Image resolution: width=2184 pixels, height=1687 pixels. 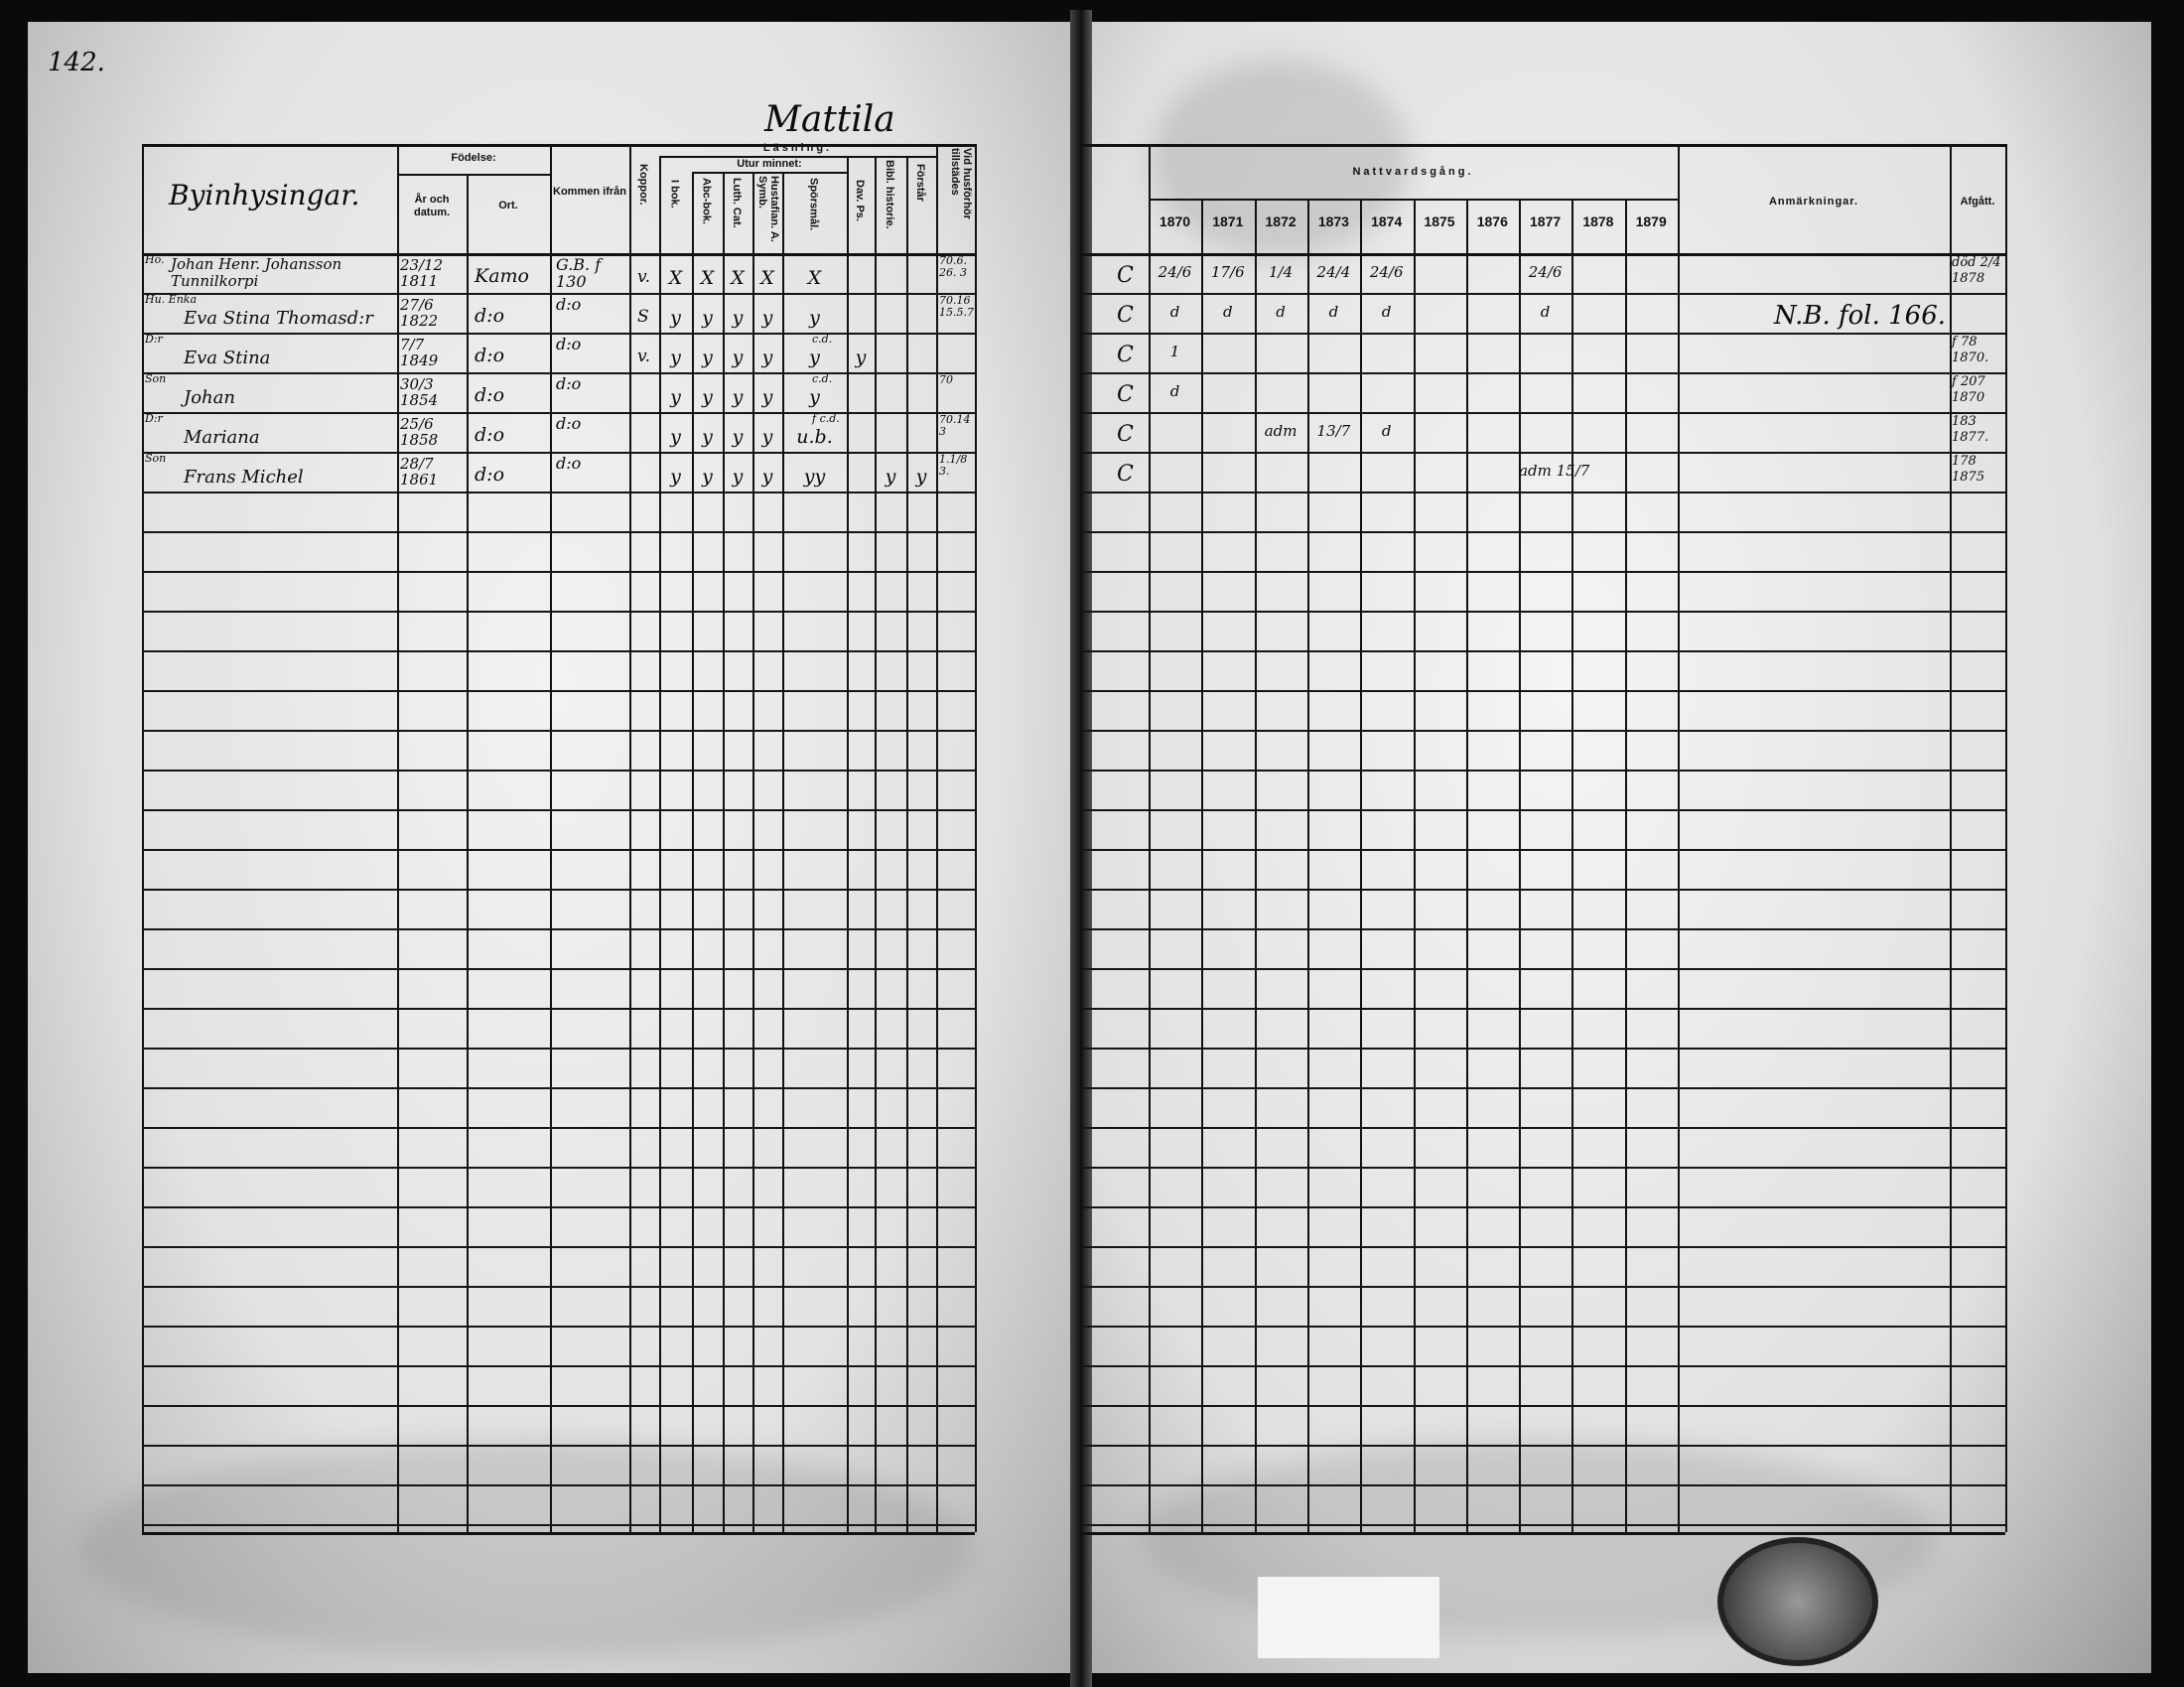 I want to click on entry-birth: 30/3 1854, so click(x=419, y=392).